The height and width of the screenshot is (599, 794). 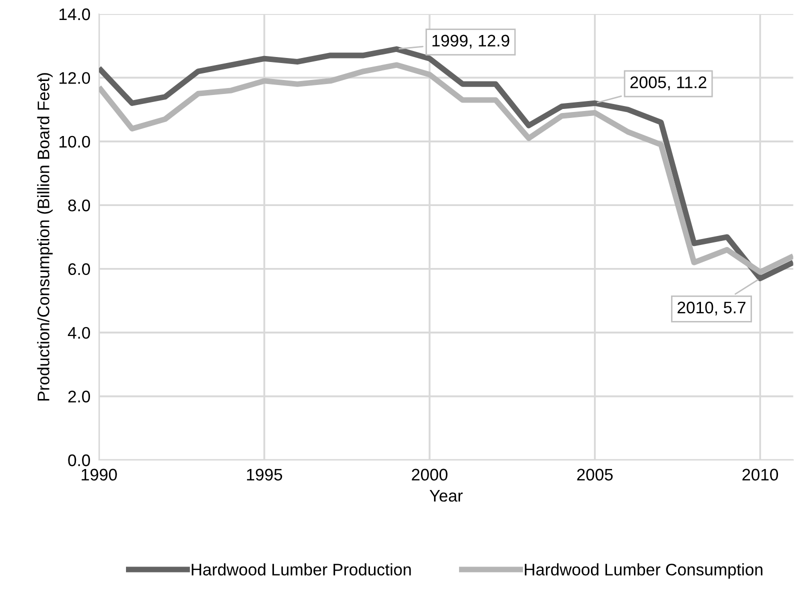 I want to click on y-tick-label: 0.0, so click(x=79, y=460).